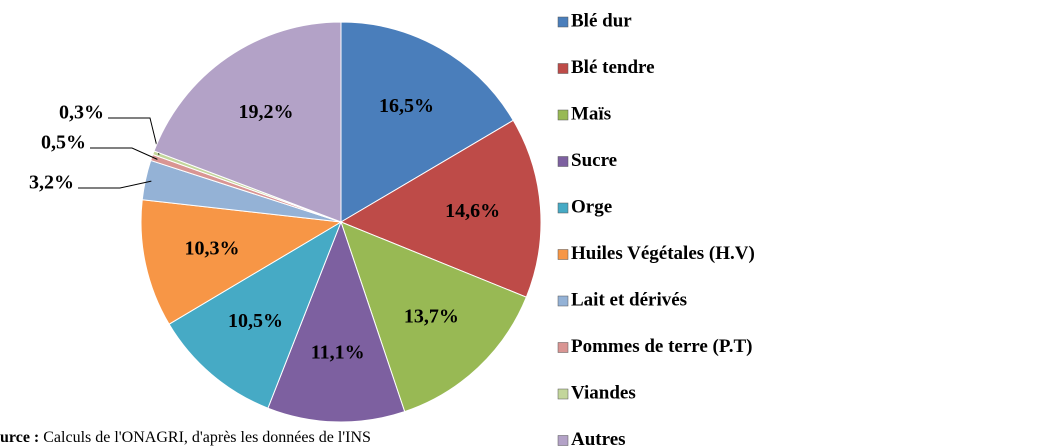 Image resolution: width=1051 pixels, height=448 pixels. I want to click on legend-label: Sucre, so click(594, 160).